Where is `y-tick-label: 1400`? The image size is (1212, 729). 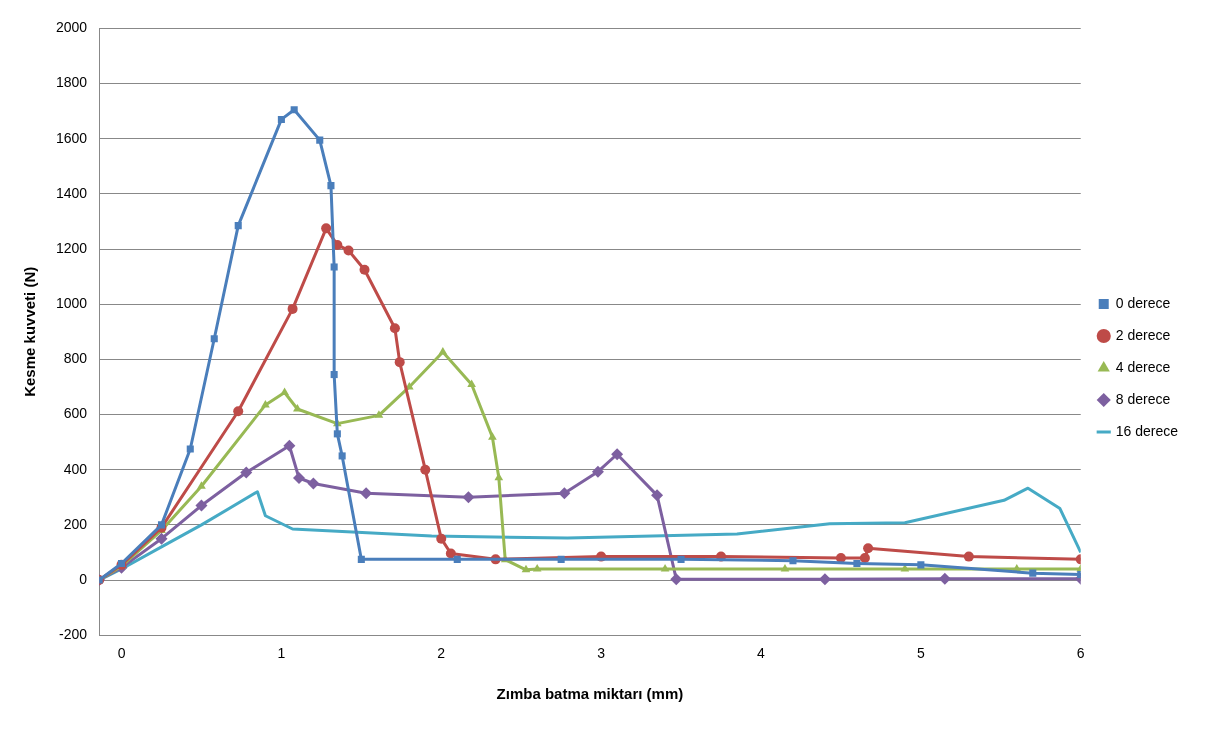
y-tick-label: 1400 is located at coordinates (71, 192).